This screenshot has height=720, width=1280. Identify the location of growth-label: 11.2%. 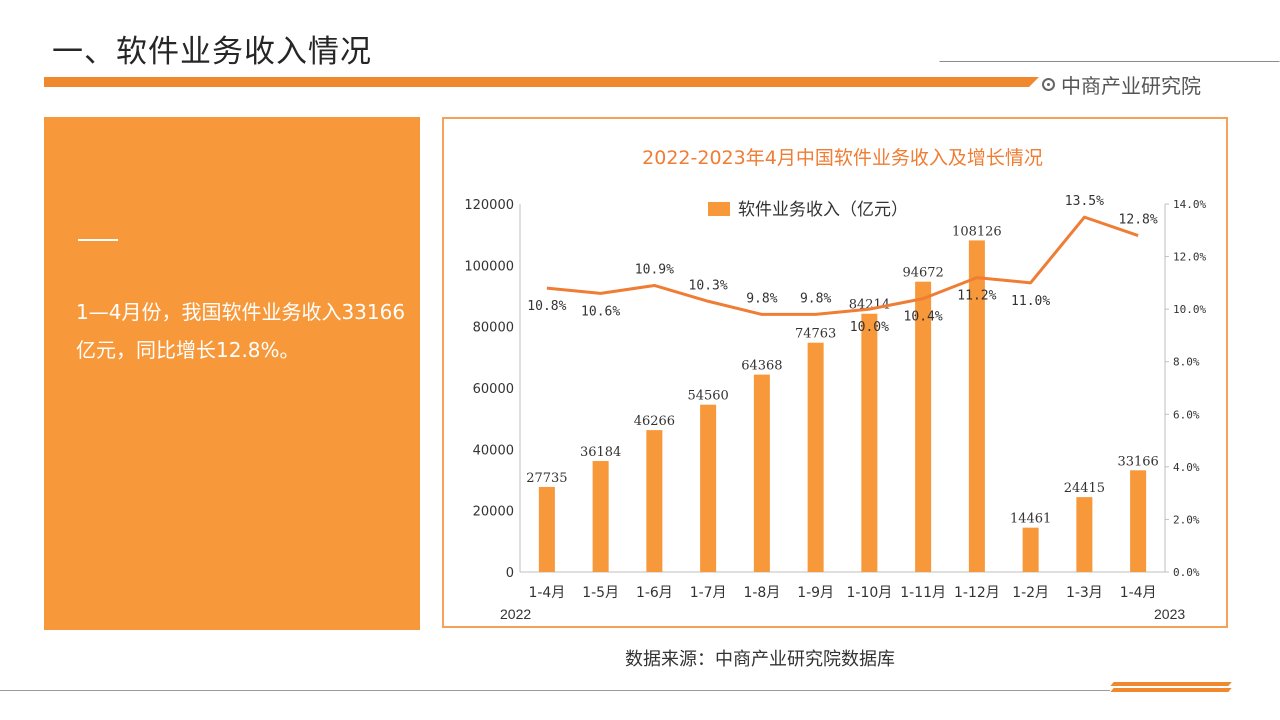
(976, 296).